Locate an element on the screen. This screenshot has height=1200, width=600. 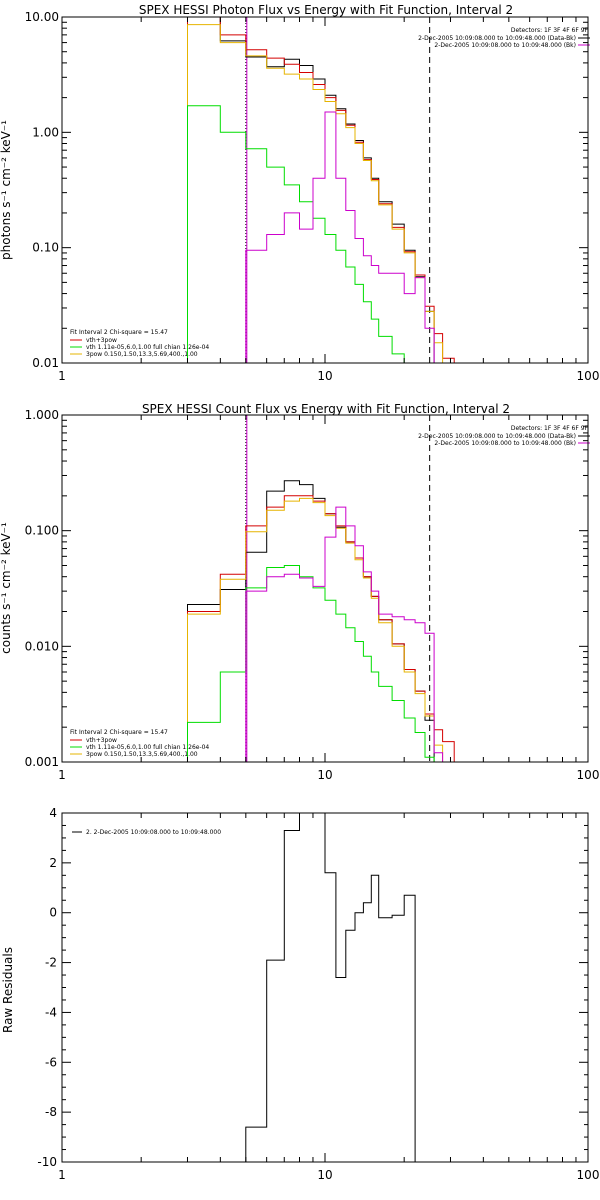
panel-3-ytick-label: -8 is located at coordinates (51, 1112).